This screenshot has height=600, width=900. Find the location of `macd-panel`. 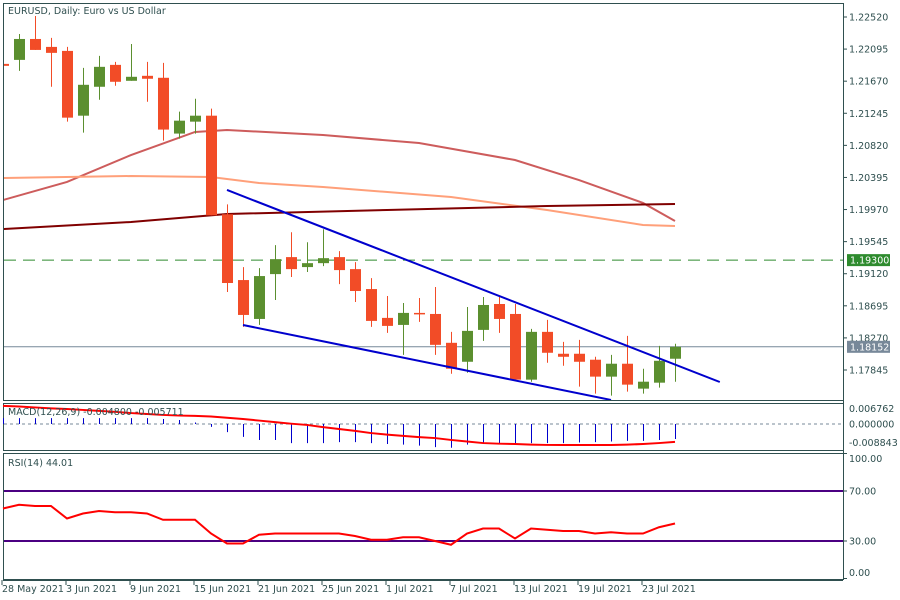

macd-panel is located at coordinates (423, 427).